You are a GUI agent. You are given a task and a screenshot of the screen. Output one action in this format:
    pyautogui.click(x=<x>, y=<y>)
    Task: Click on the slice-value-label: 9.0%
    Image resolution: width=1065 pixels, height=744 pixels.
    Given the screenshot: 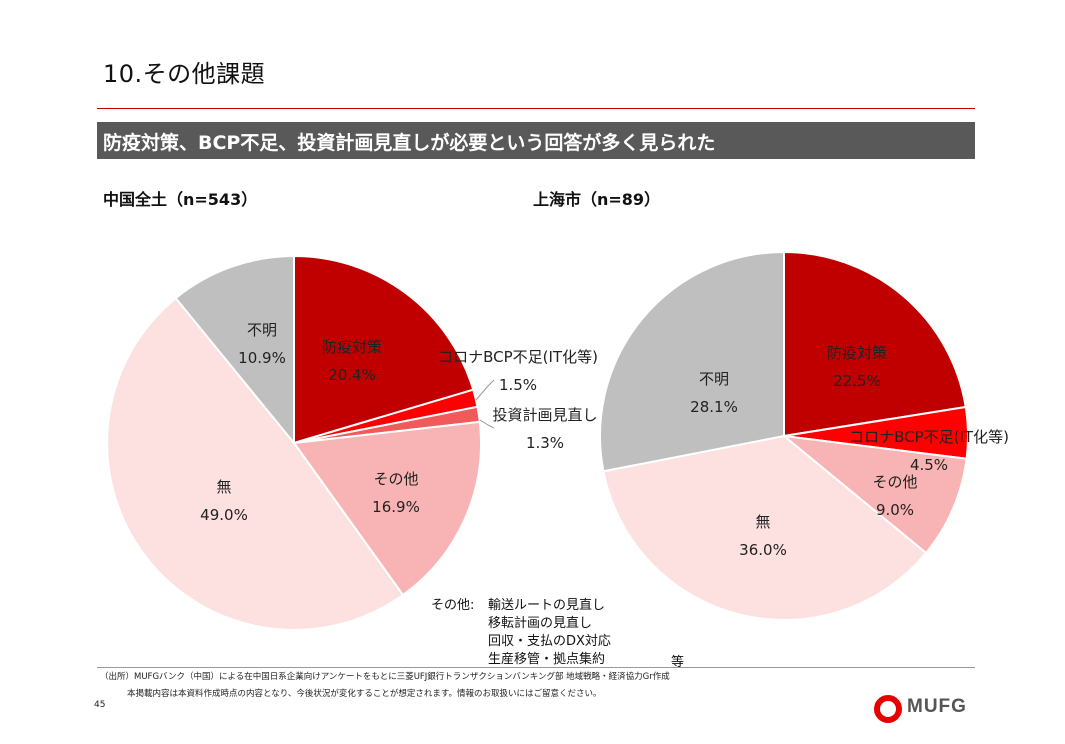 What is the action you would take?
    pyautogui.click(x=895, y=510)
    